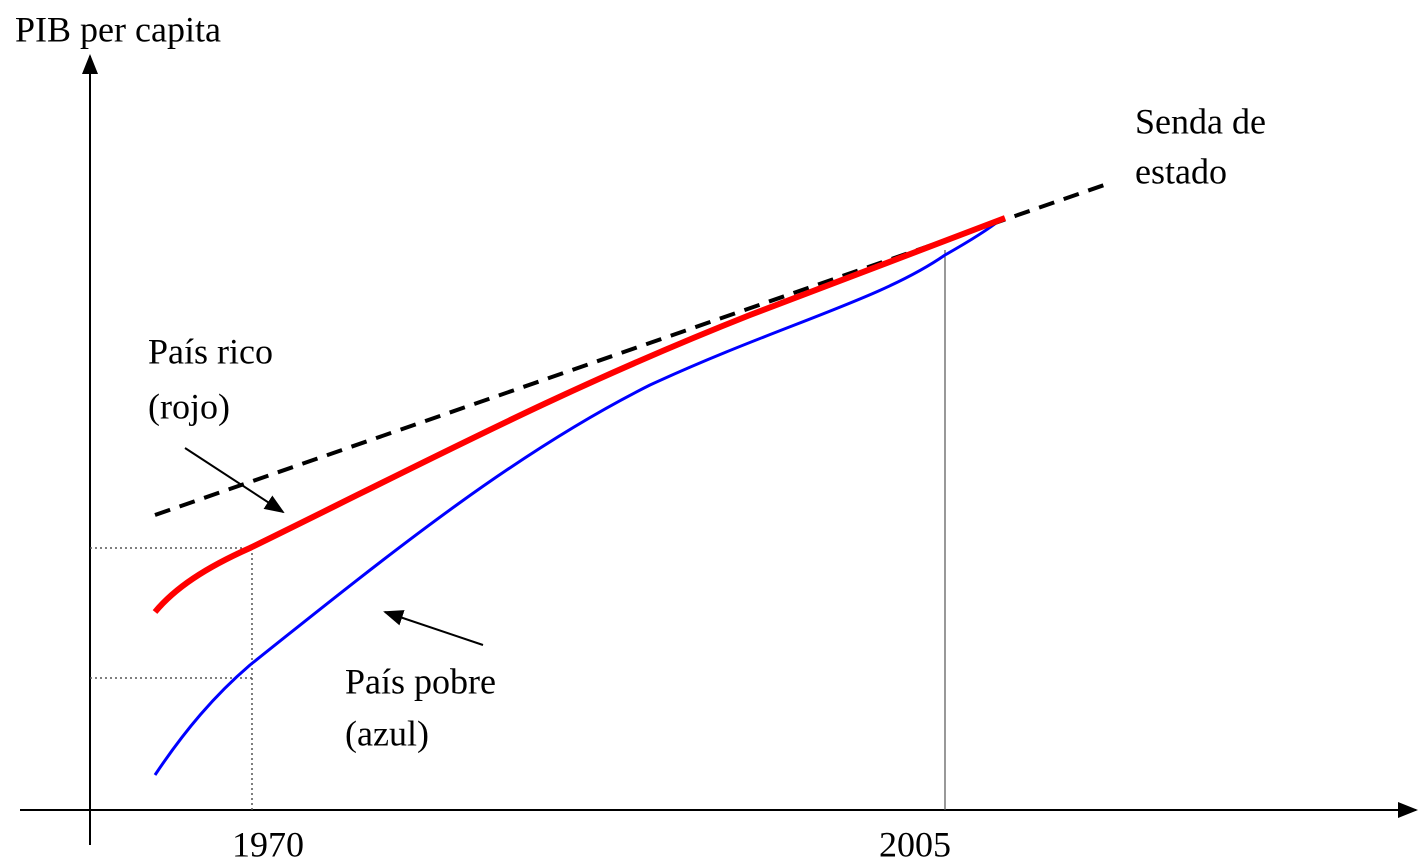 The width and height of the screenshot is (1418, 865). Describe the element at coordinates (420, 681) in the screenshot. I see `poor-label: País pobre` at that location.